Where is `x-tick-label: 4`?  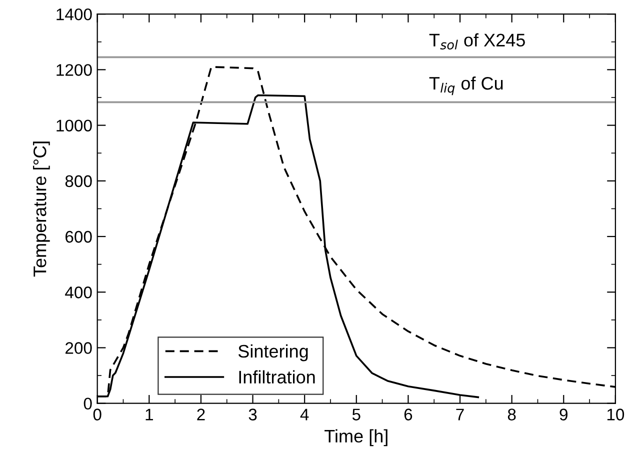 x-tick-label: 4 is located at coordinates (304, 414).